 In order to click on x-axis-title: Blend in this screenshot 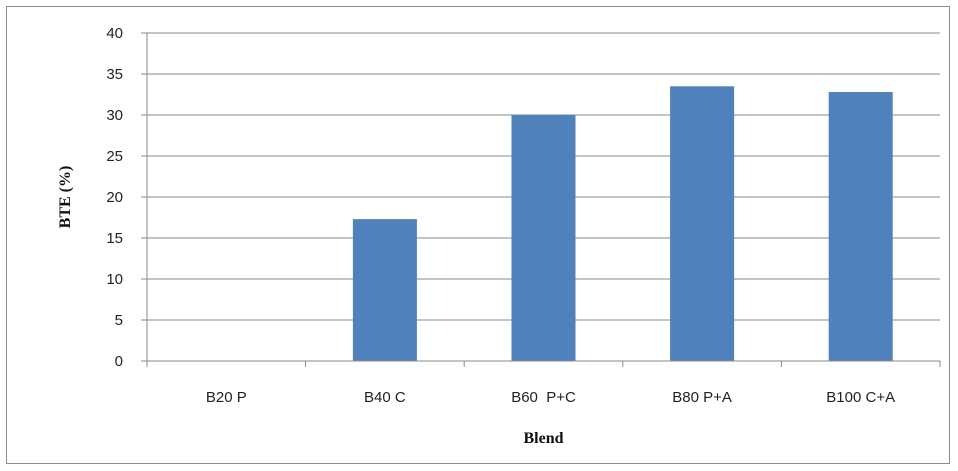, I will do `click(543, 438)`.